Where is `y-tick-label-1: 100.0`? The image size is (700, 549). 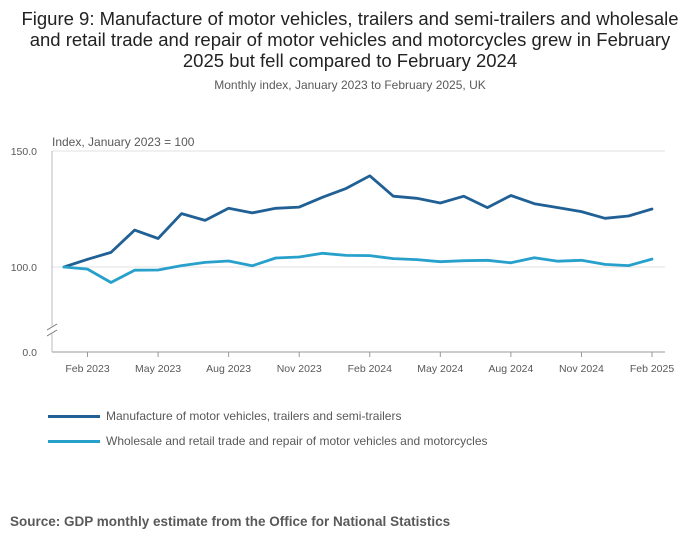
y-tick-label-1: 100.0 is located at coordinates (24, 268).